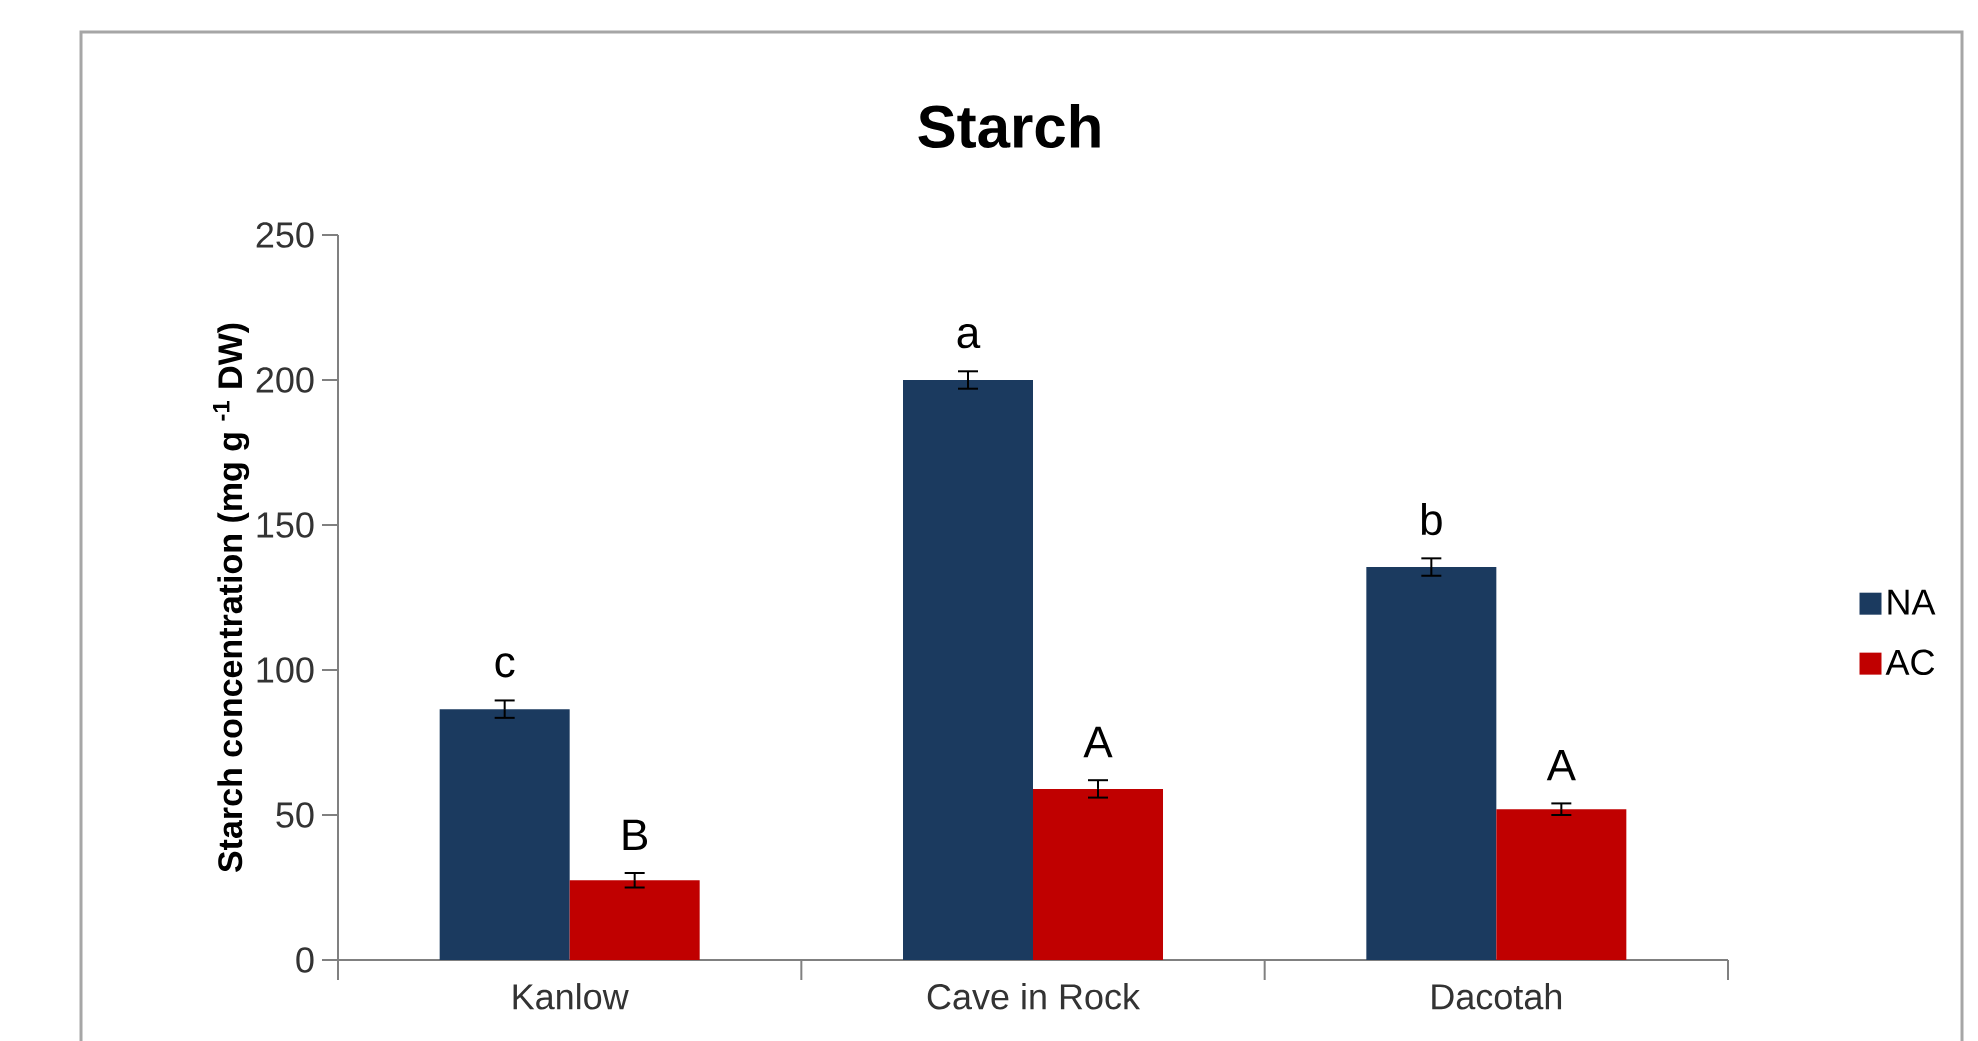 This screenshot has height=1041, width=1978. I want to click on x-tick-label: Cave in Rock, so click(1034, 996).